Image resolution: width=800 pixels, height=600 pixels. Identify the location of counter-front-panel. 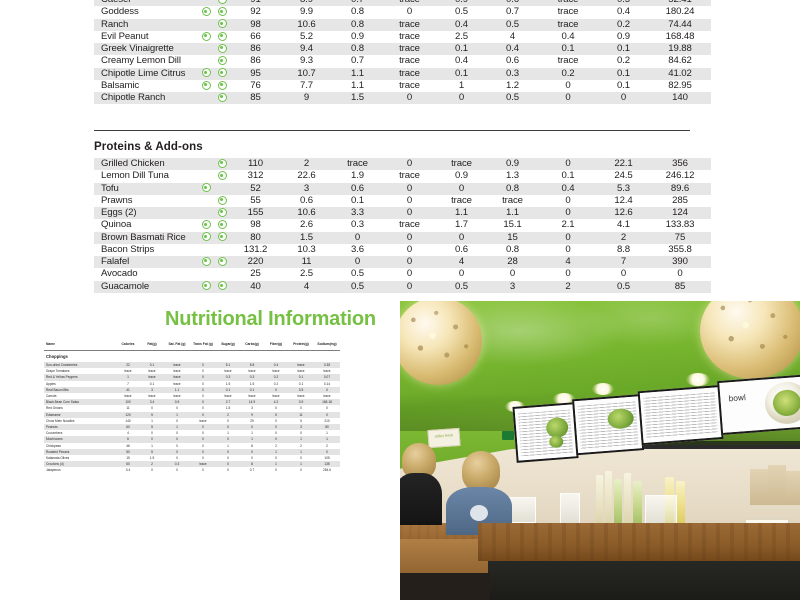
(639, 542).